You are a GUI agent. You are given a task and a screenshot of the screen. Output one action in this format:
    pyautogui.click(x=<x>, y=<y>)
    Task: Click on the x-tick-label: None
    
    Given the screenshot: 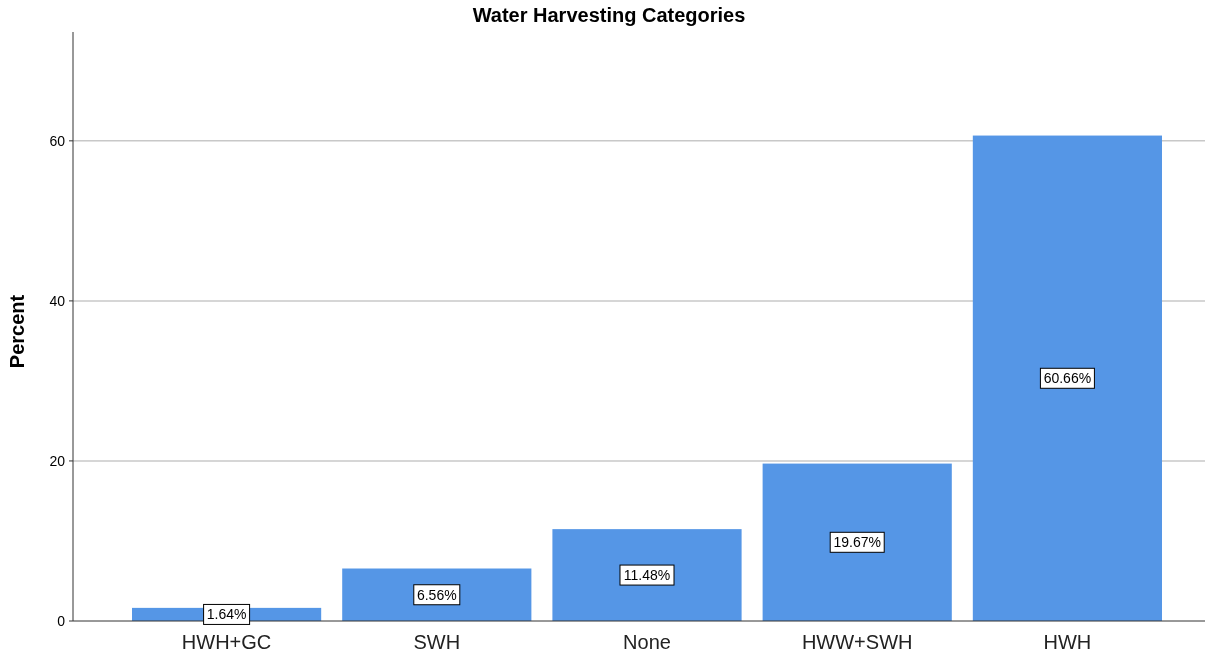 What is the action you would take?
    pyautogui.click(x=647, y=642)
    